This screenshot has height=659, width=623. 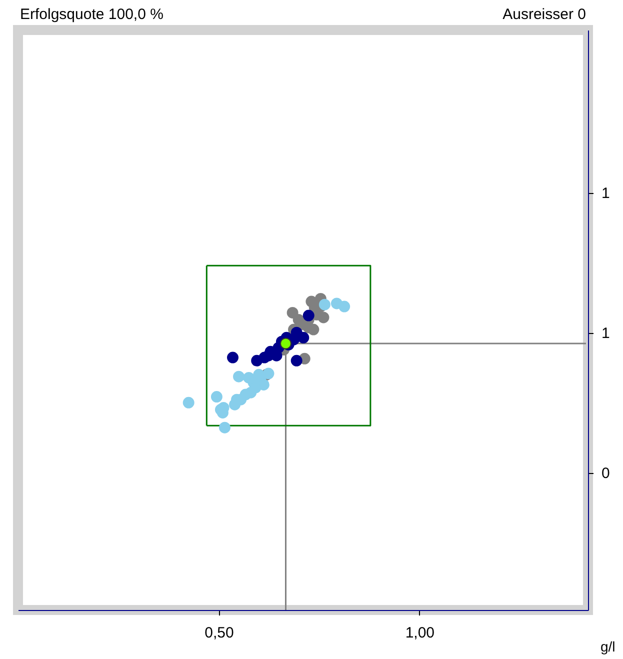 I want to click on y-tick-label: 0, so click(x=606, y=473).